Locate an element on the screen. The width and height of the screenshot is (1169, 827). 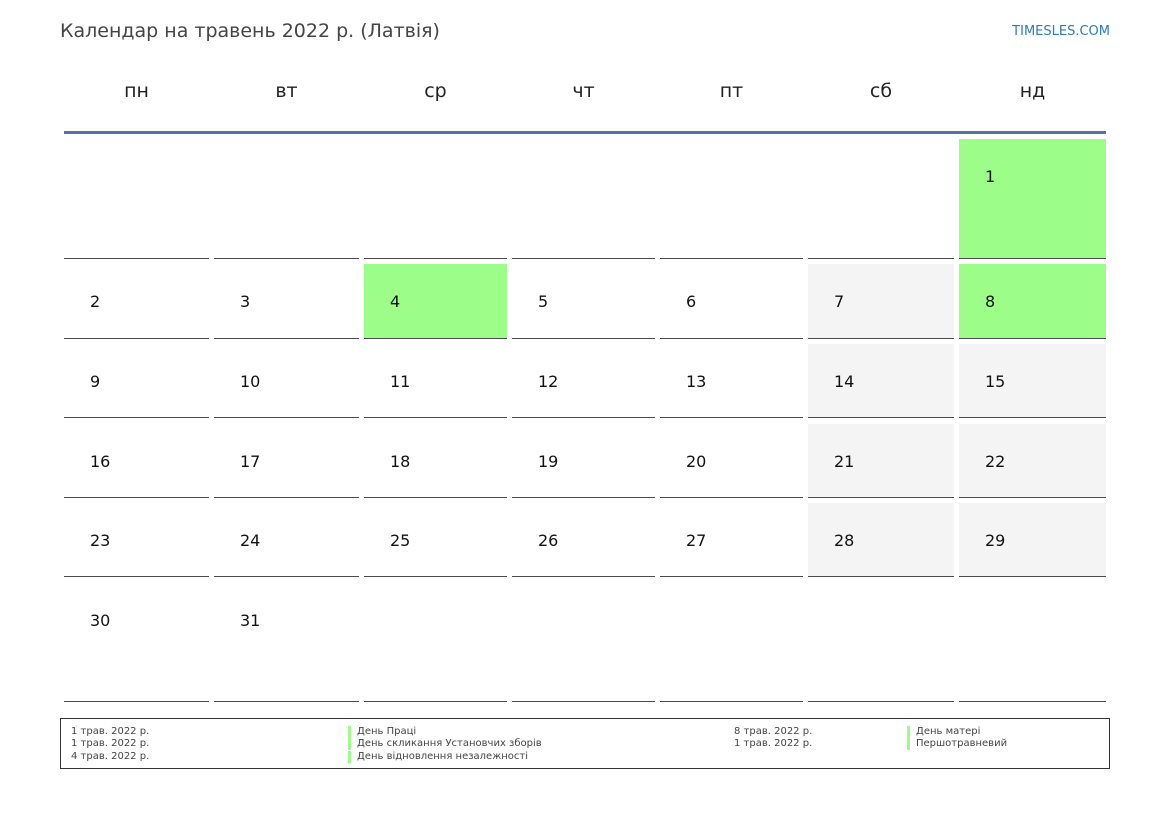
day-number: 8 is located at coordinates (990, 301).